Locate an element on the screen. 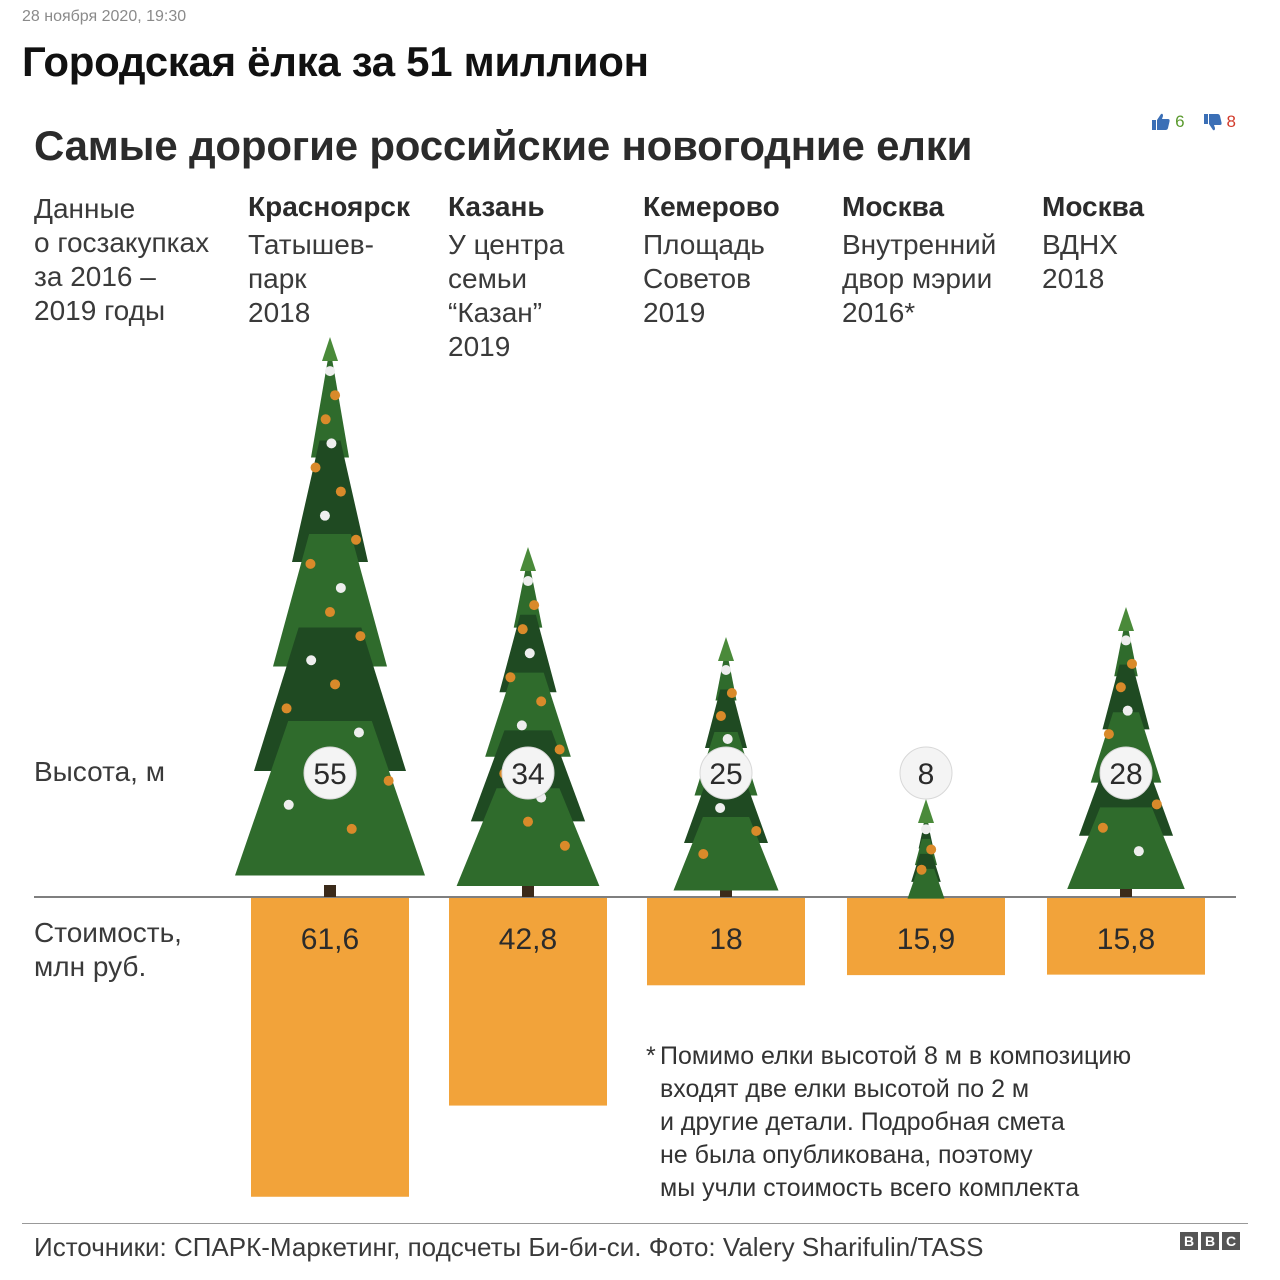 This screenshot has height=1280, width=1280. vote-bar: 6 8 is located at coordinates (1193, 122).